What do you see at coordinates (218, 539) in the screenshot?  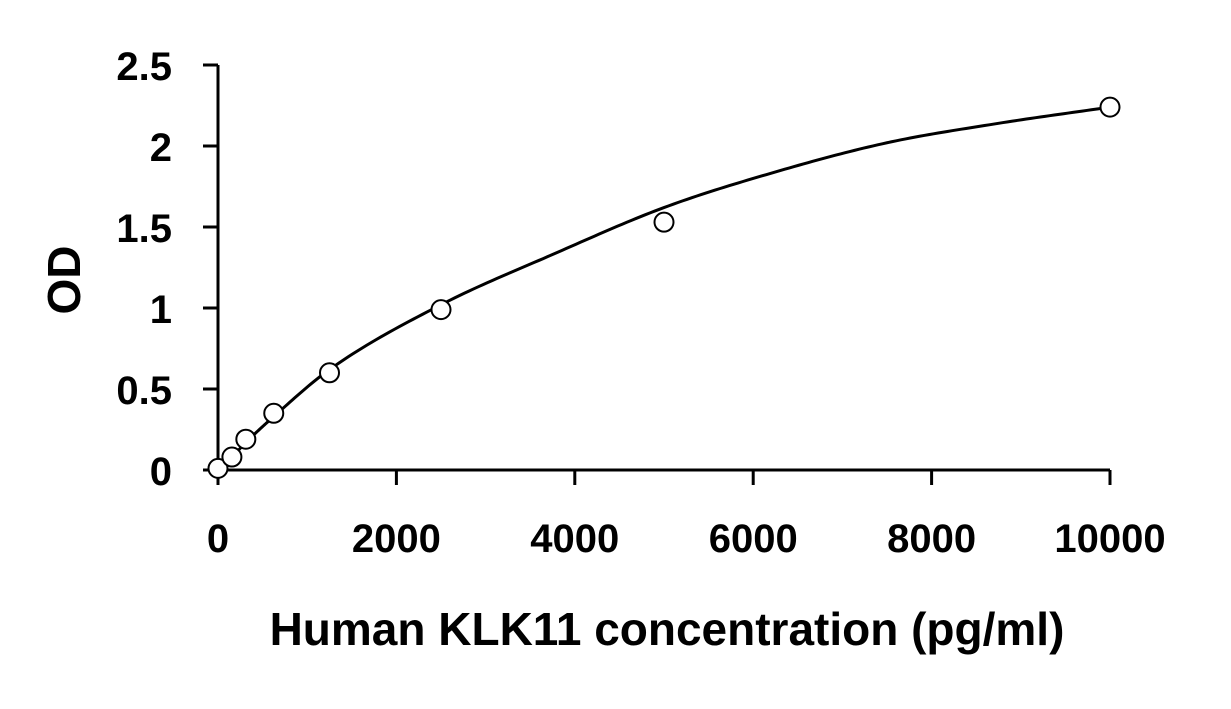 I see `x-tick-label: 0` at bounding box center [218, 539].